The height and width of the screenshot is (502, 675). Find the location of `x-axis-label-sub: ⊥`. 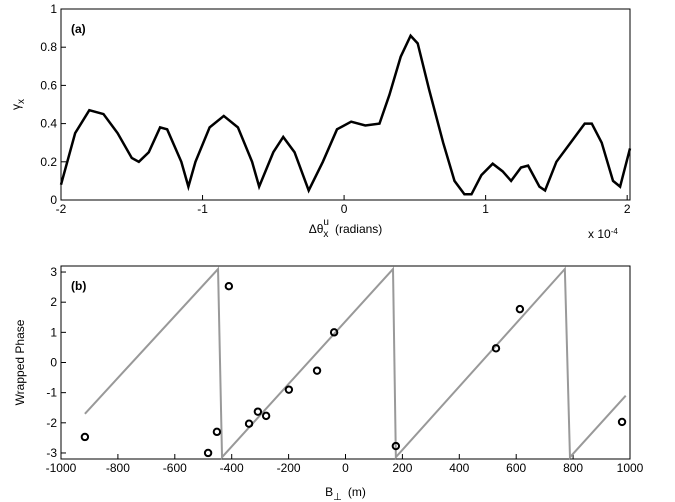

x-axis-label-sub: ⊥ is located at coordinates (337, 497).